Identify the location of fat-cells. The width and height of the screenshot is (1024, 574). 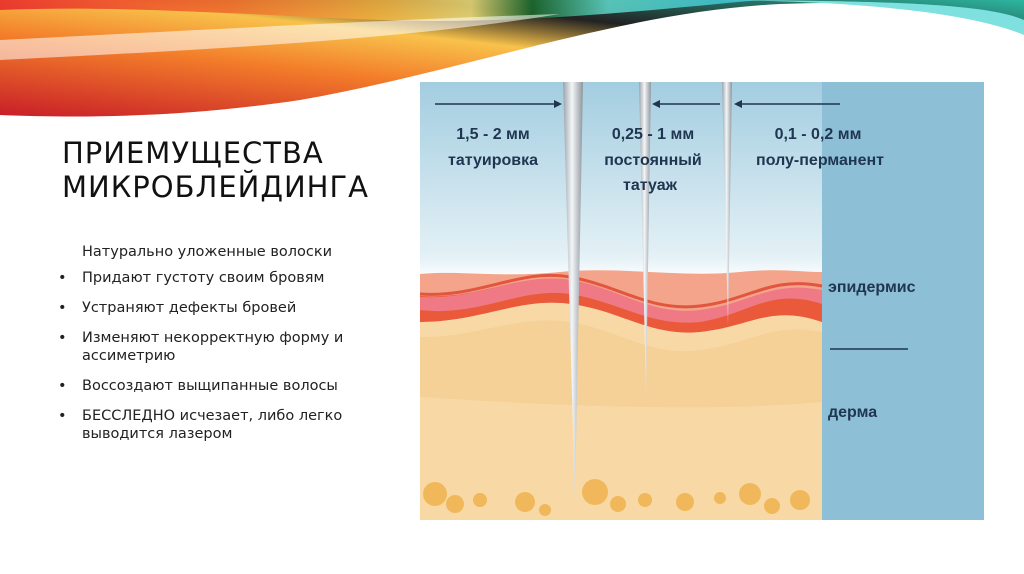
(616, 497).